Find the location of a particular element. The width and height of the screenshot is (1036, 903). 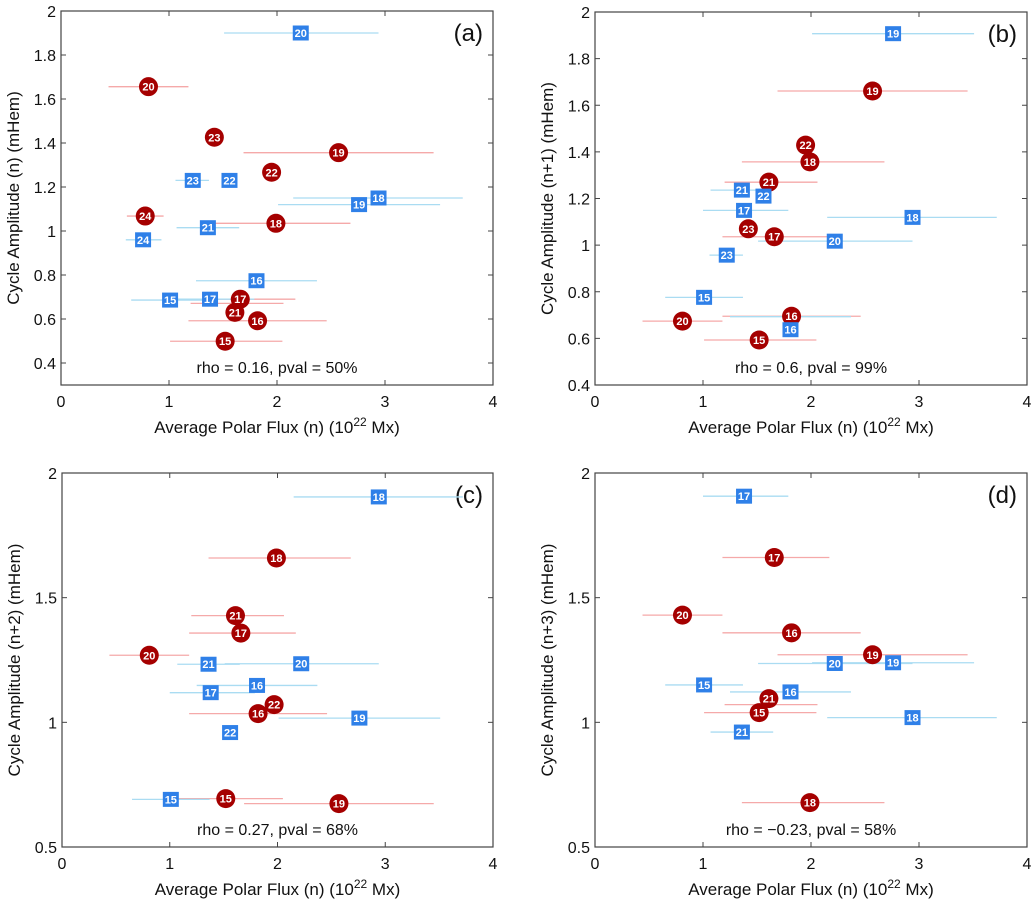

blue-point-16: 16 is located at coordinates (790, 692).